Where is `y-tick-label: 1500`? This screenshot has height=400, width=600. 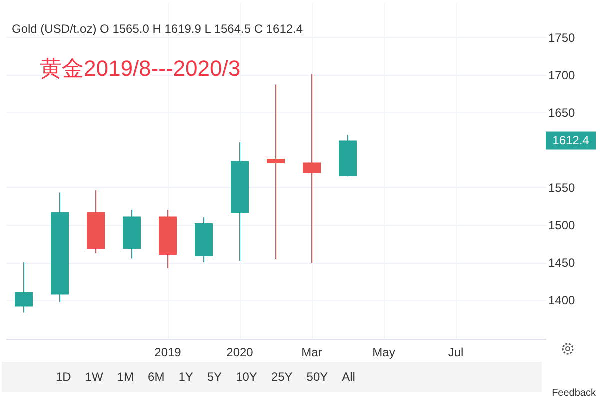 y-tick-label: 1500 is located at coordinates (562, 225).